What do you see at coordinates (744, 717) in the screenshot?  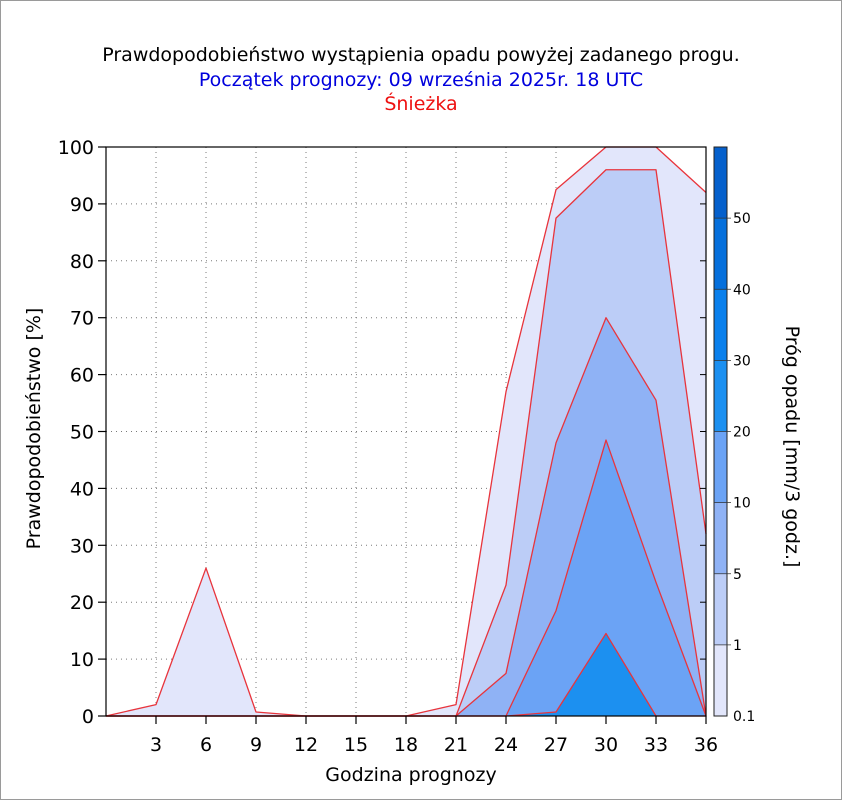 I see `colorbar-label: 0.1` at bounding box center [744, 717].